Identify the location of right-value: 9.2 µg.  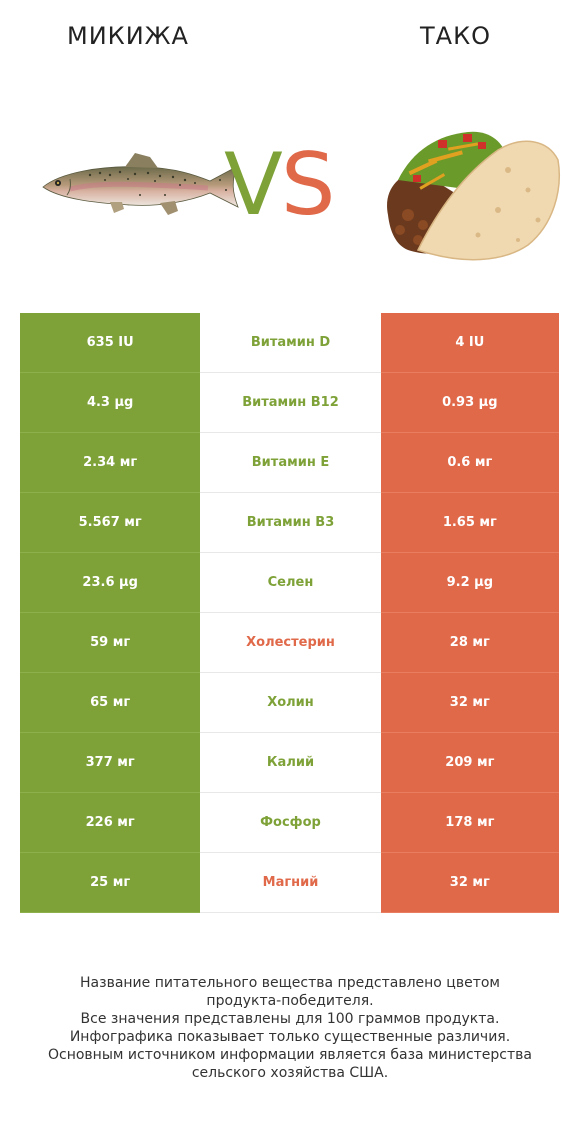
(469, 582).